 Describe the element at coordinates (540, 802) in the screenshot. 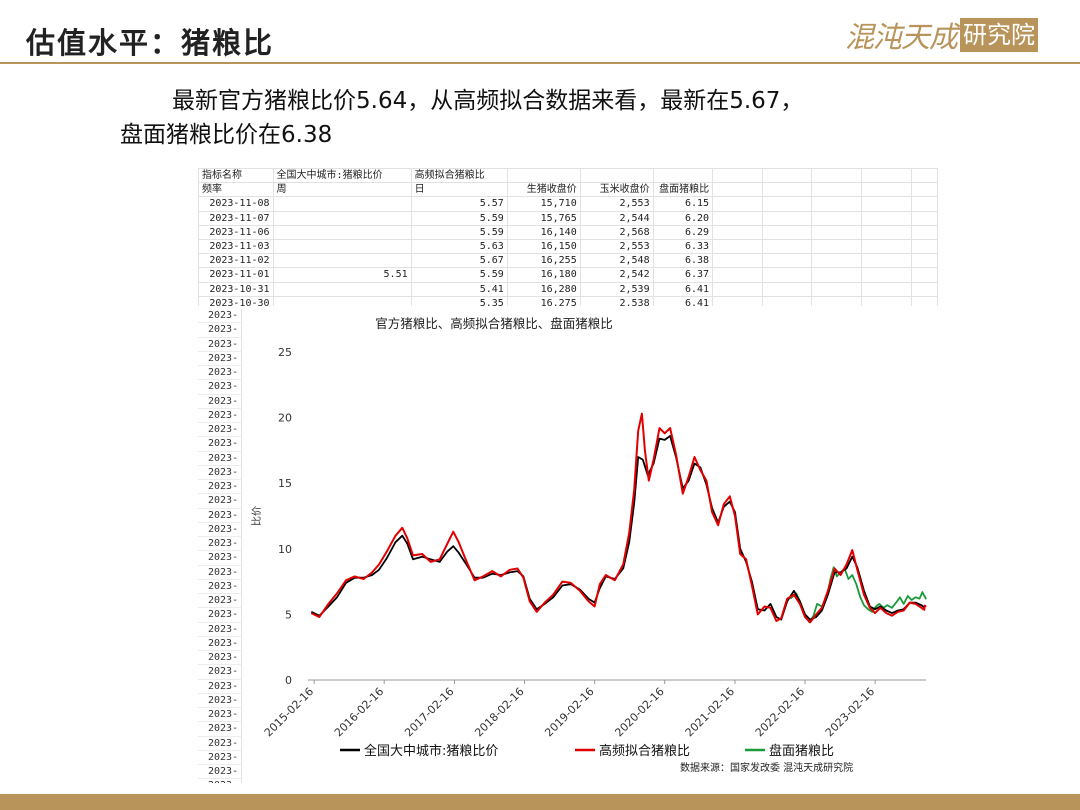

I see `footer-bar` at that location.